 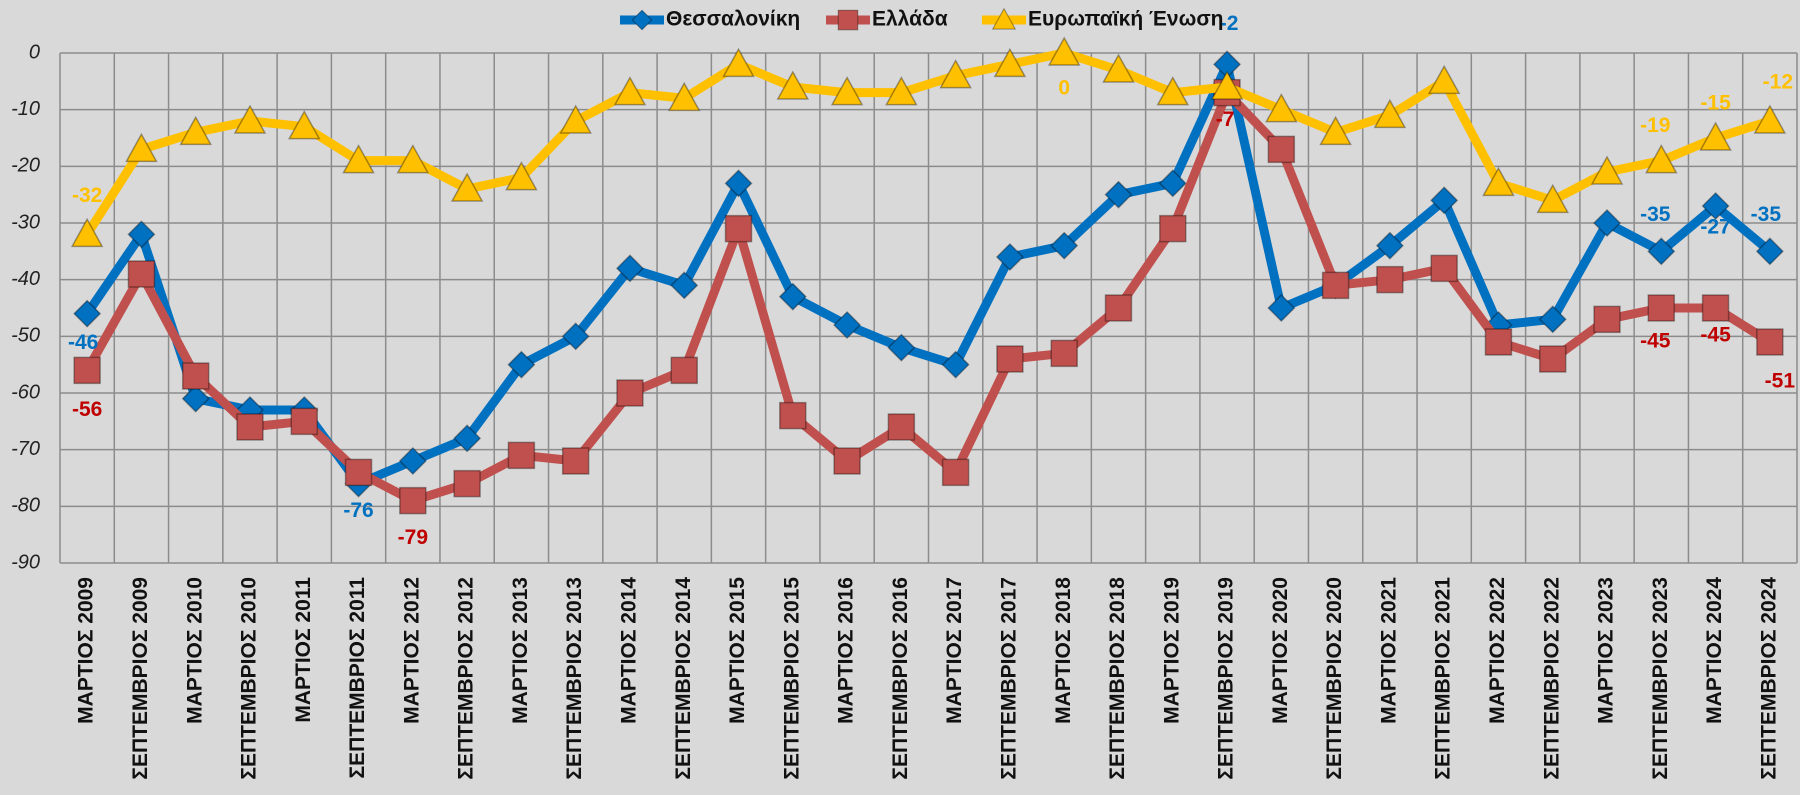 I want to click on x-tick-label: ΣΕΠΤΕΜΒΡΙΟΣ 2012, so click(x=466, y=678).